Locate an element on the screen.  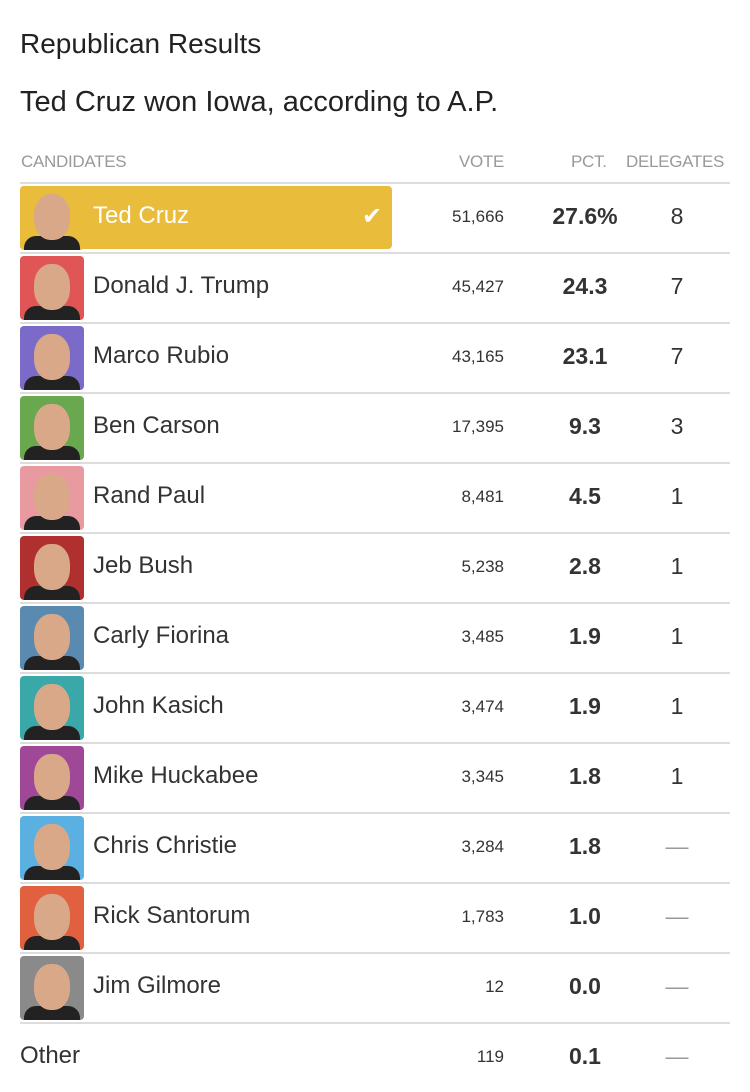
candidate-name: Mike Huckabee is located at coordinates (176, 775).